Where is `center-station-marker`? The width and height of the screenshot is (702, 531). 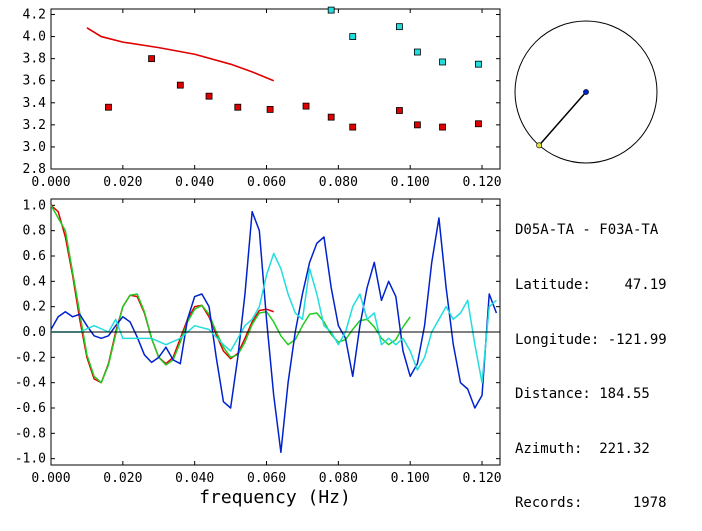
center-station-marker is located at coordinates (586, 92).